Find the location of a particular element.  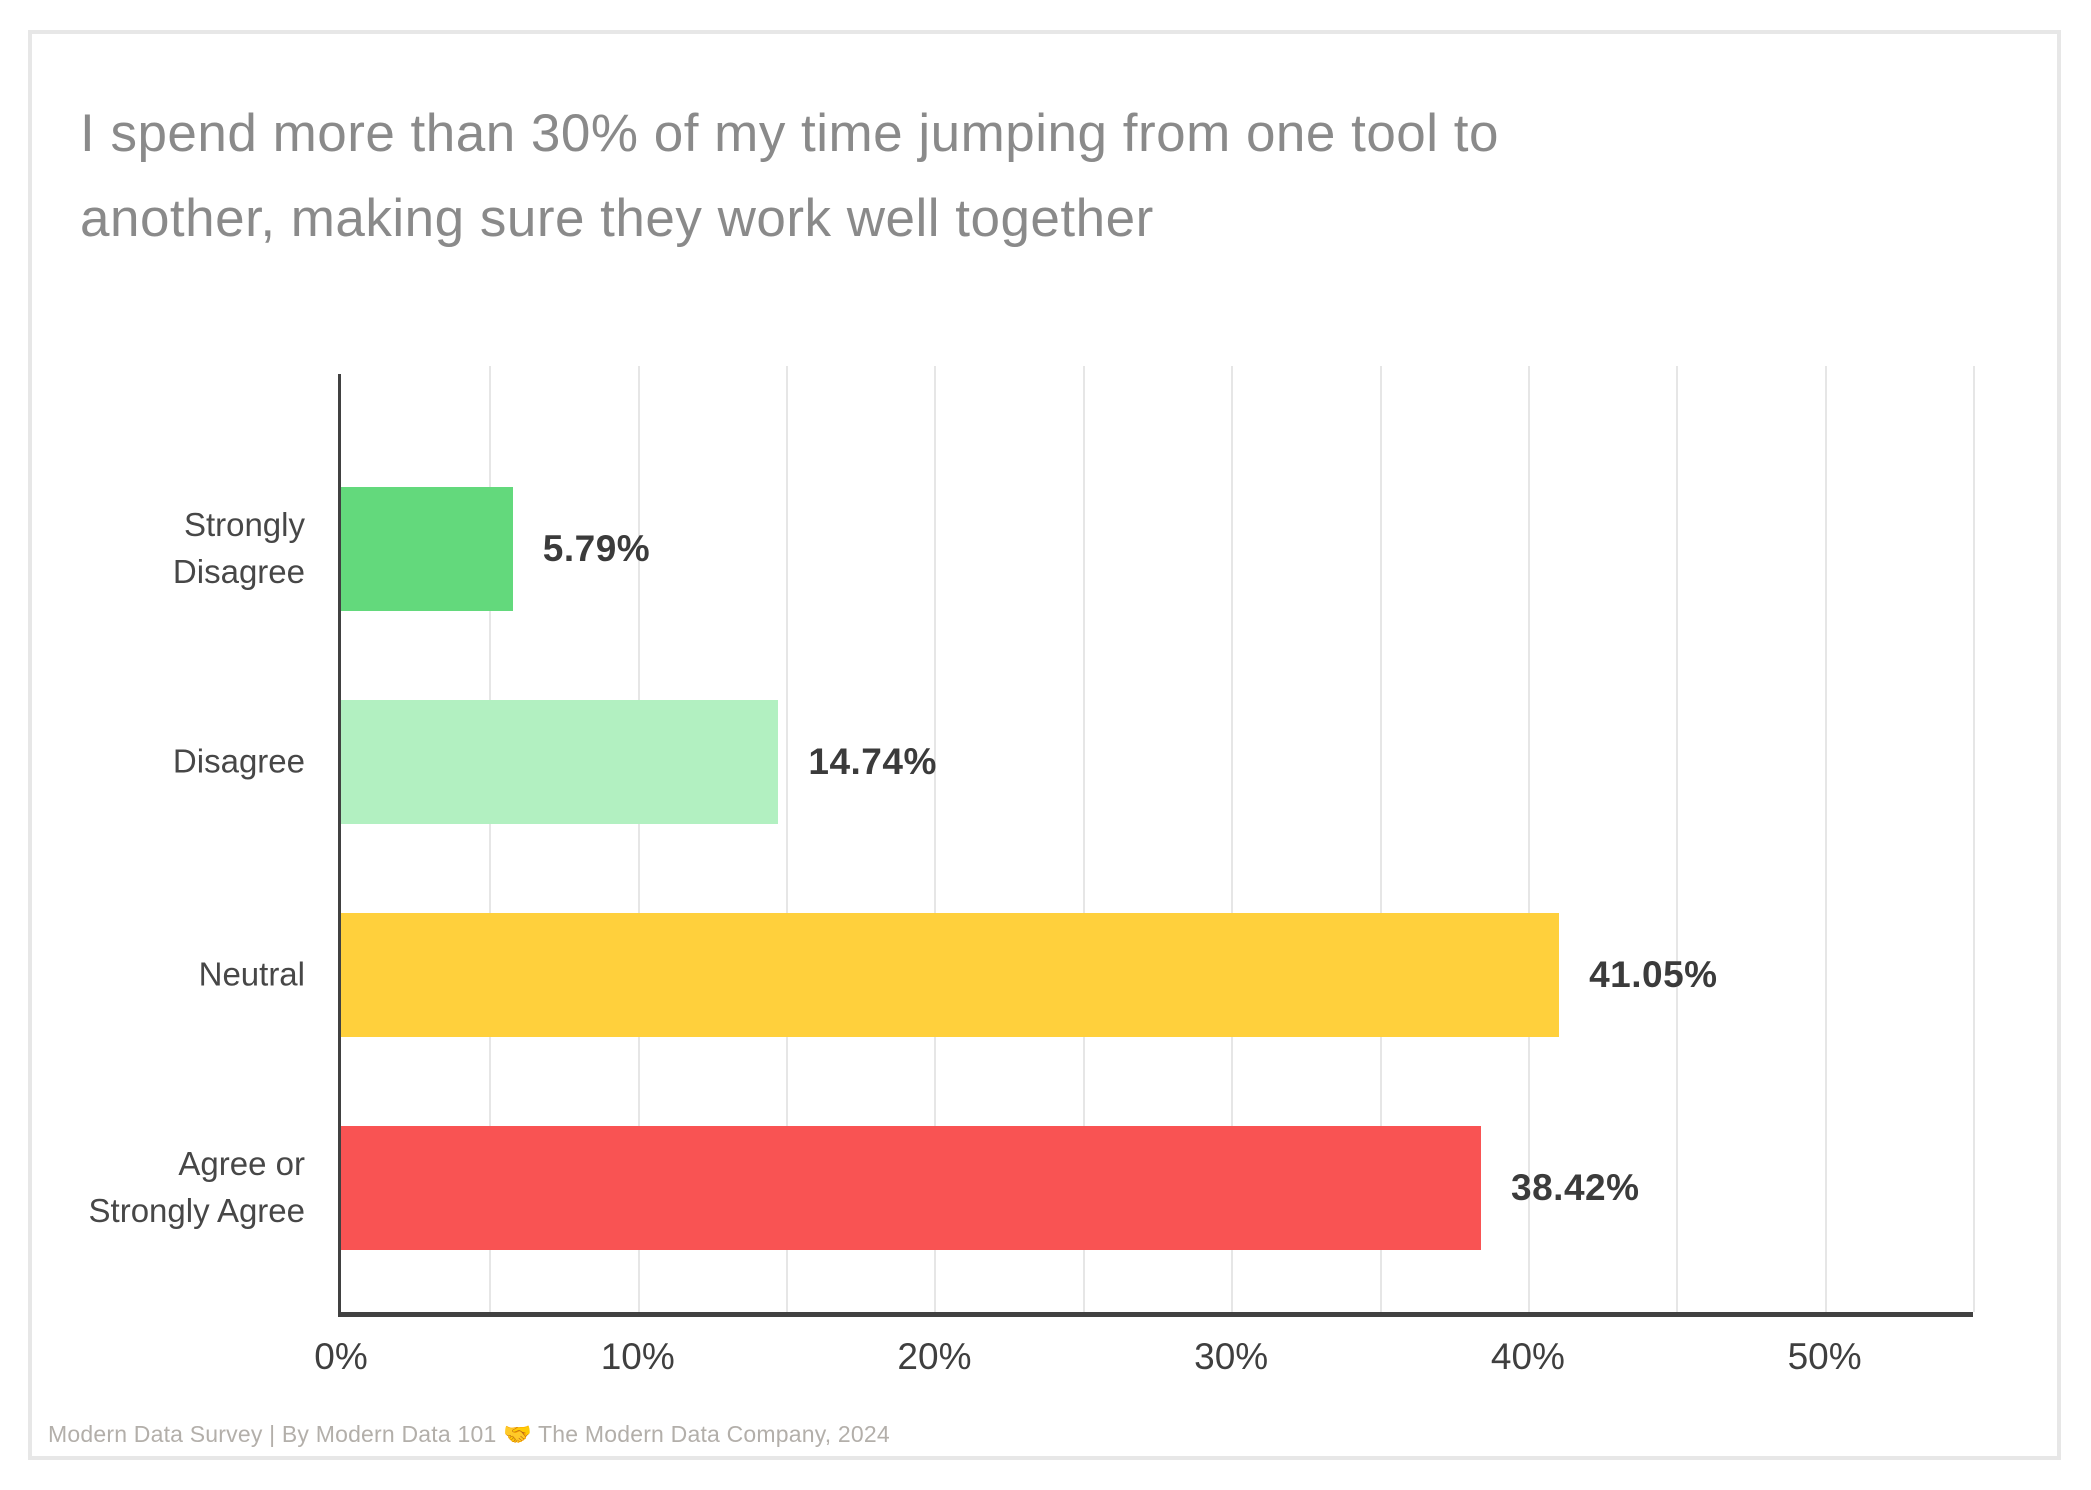

x-axis-tick-label: 0% is located at coordinates (341, 1356).